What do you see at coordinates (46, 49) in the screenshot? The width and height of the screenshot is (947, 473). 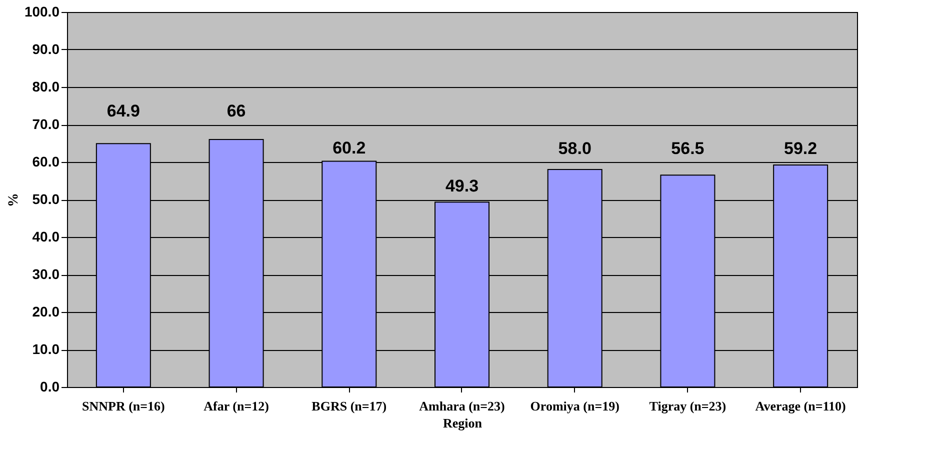 I see `y-tick-label: 90.0` at bounding box center [46, 49].